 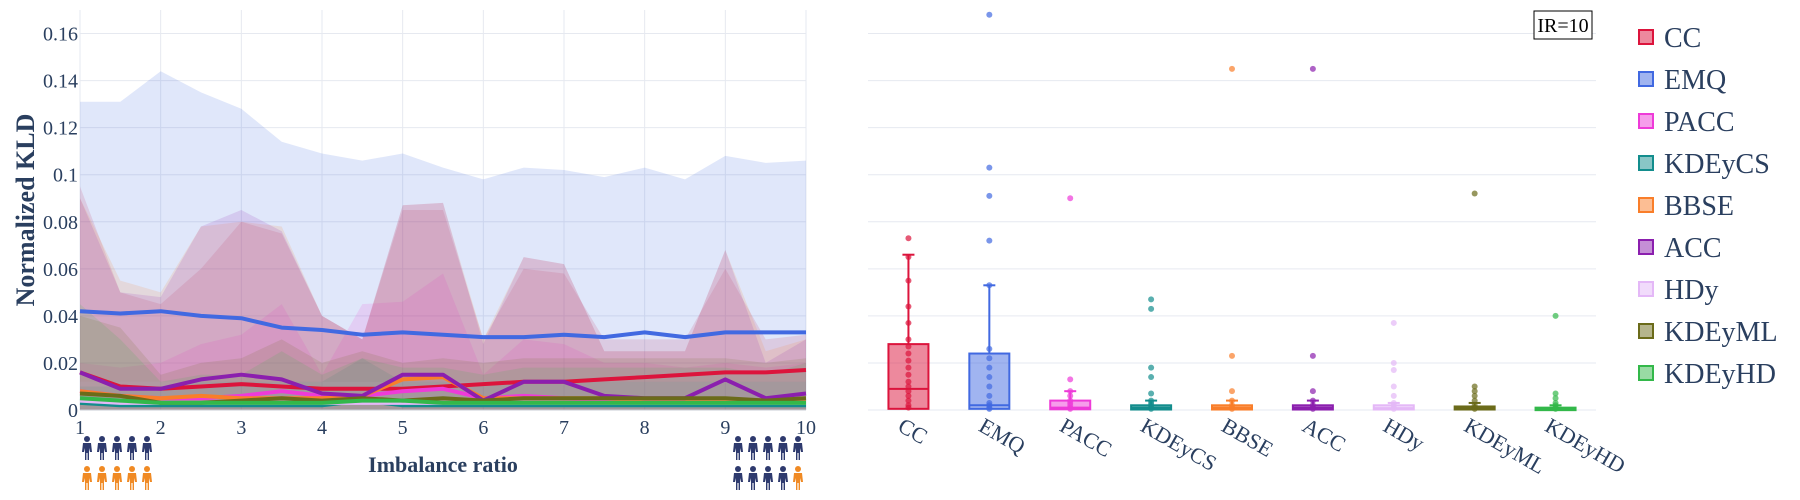 What do you see at coordinates (1682, 38) in the screenshot?
I see `legend-label: CC` at bounding box center [1682, 38].